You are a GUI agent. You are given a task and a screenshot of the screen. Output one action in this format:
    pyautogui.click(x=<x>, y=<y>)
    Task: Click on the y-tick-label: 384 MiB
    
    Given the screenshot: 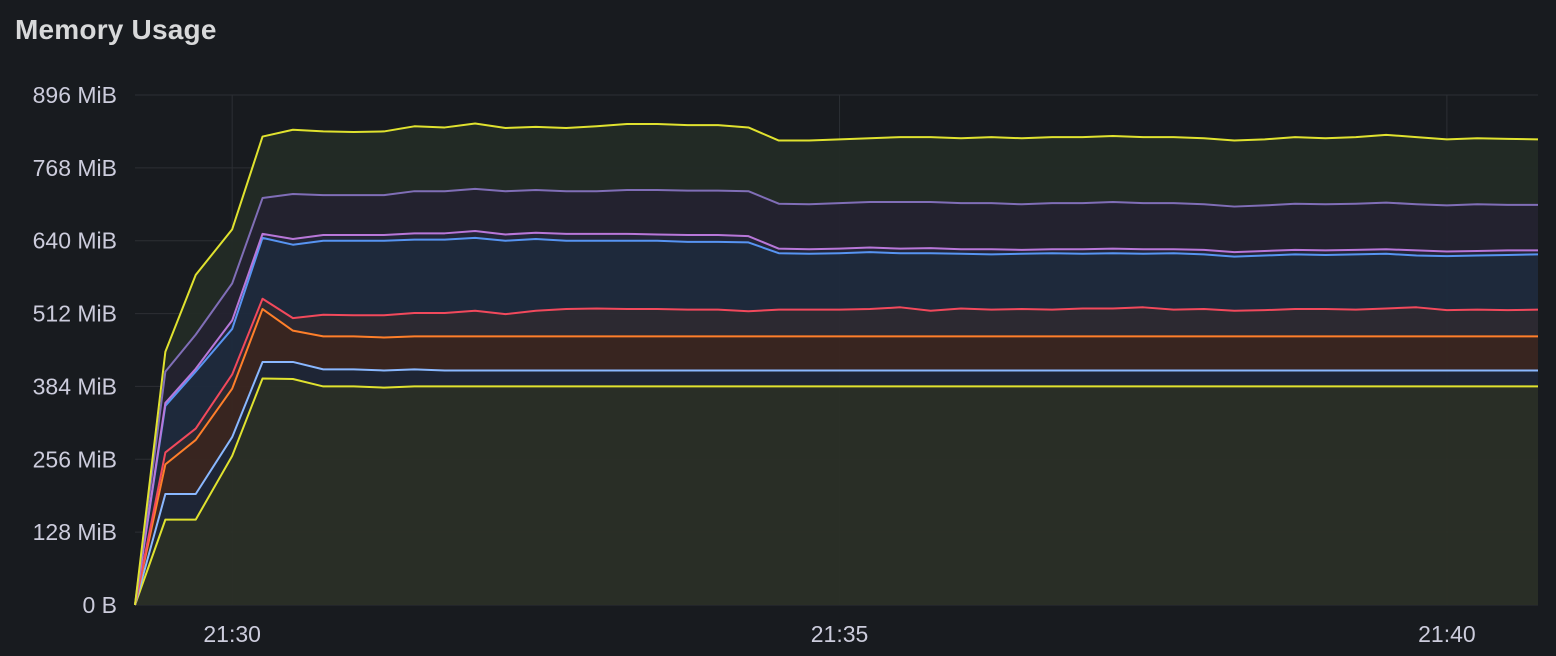 What is the action you would take?
    pyautogui.click(x=75, y=386)
    